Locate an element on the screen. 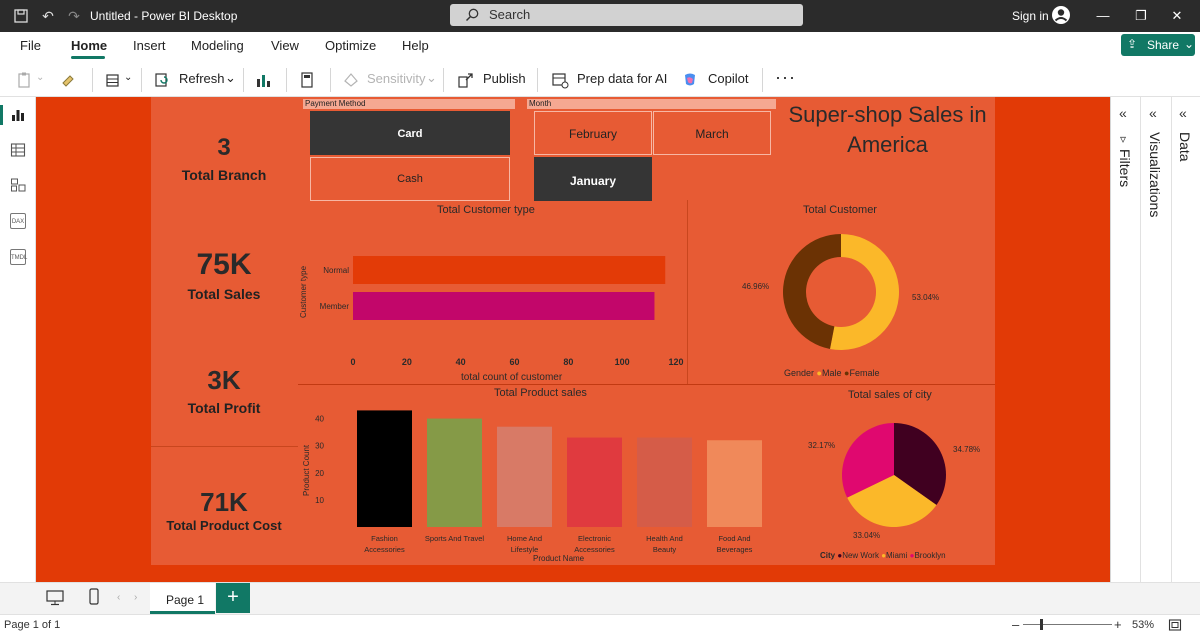  slicer-option-cash: Cash is located at coordinates (410, 179).